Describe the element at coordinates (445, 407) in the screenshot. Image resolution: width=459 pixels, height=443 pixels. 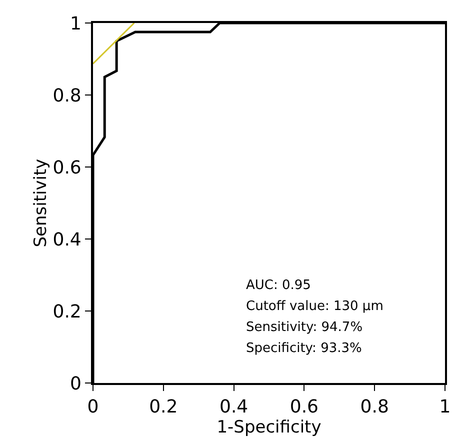
I see `x-tick-label: 1` at that location.